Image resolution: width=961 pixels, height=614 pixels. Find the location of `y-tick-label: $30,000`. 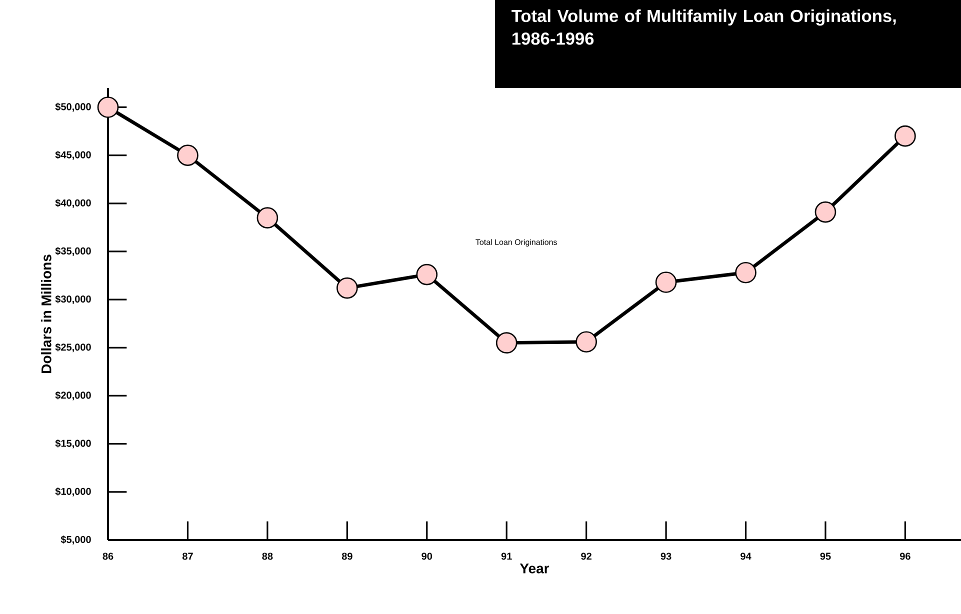

y-tick-label: $30,000 is located at coordinates (73, 299).